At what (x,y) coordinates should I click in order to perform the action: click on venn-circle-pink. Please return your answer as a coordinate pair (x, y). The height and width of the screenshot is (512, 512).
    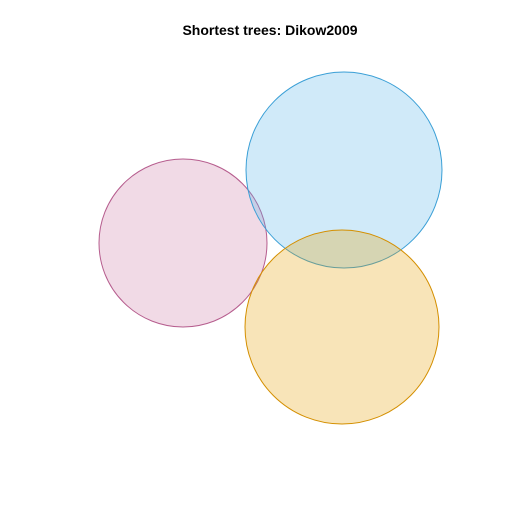
    Looking at the image, I should click on (183, 243).